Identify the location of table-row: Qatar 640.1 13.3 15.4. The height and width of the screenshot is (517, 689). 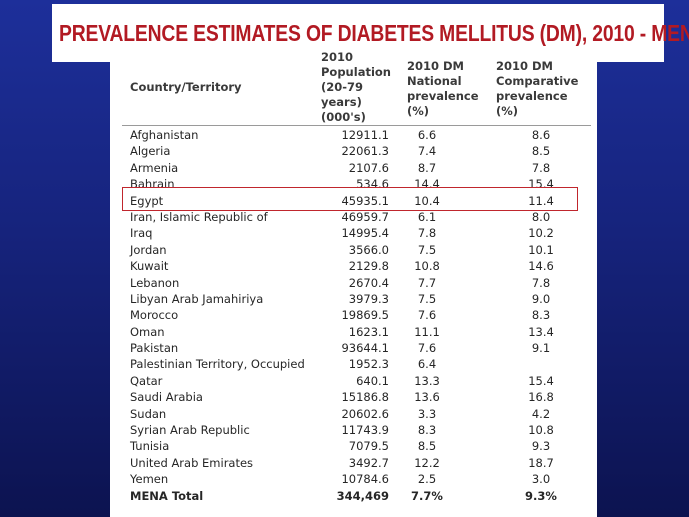
(353, 381).